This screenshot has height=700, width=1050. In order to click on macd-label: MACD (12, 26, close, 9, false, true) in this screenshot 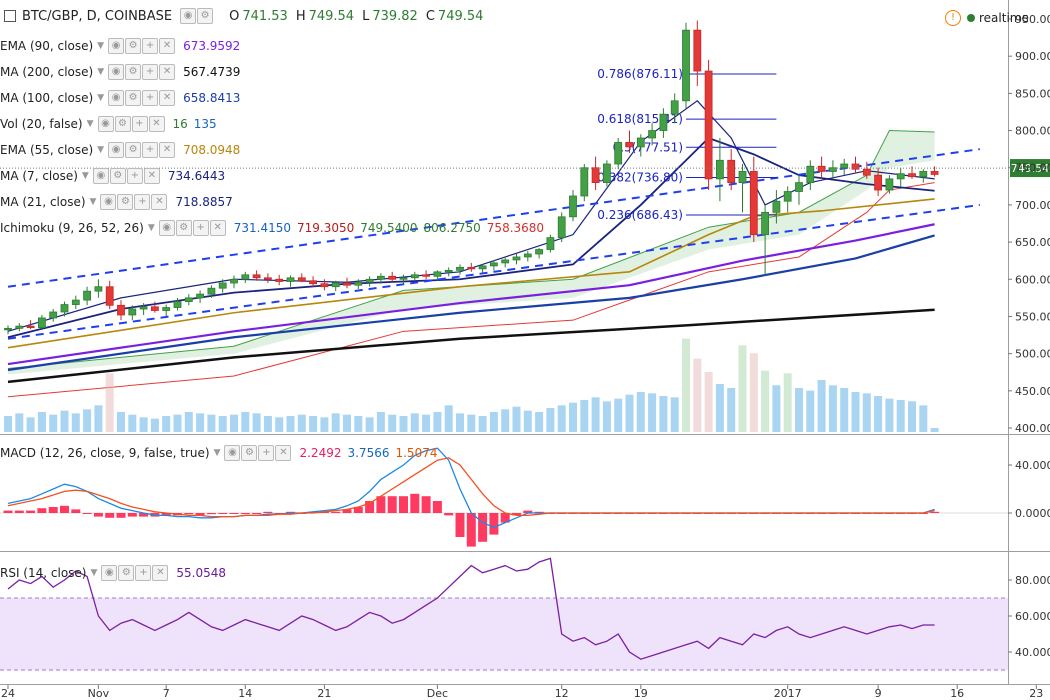, I will do `click(105, 453)`.